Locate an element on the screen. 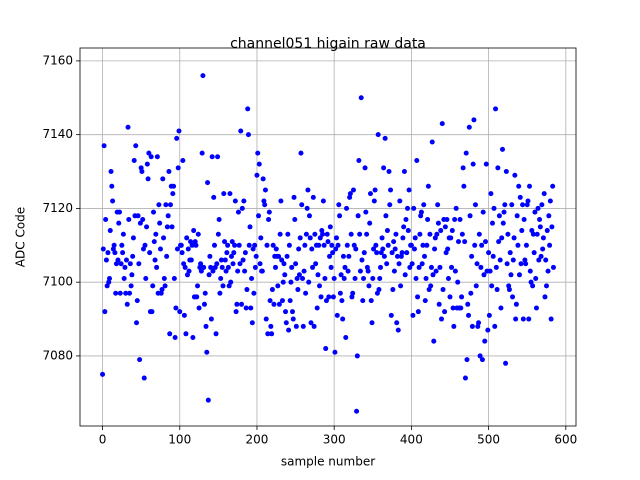 This screenshot has height=480, width=640. y-tick-label: 7120 is located at coordinates (57, 208).